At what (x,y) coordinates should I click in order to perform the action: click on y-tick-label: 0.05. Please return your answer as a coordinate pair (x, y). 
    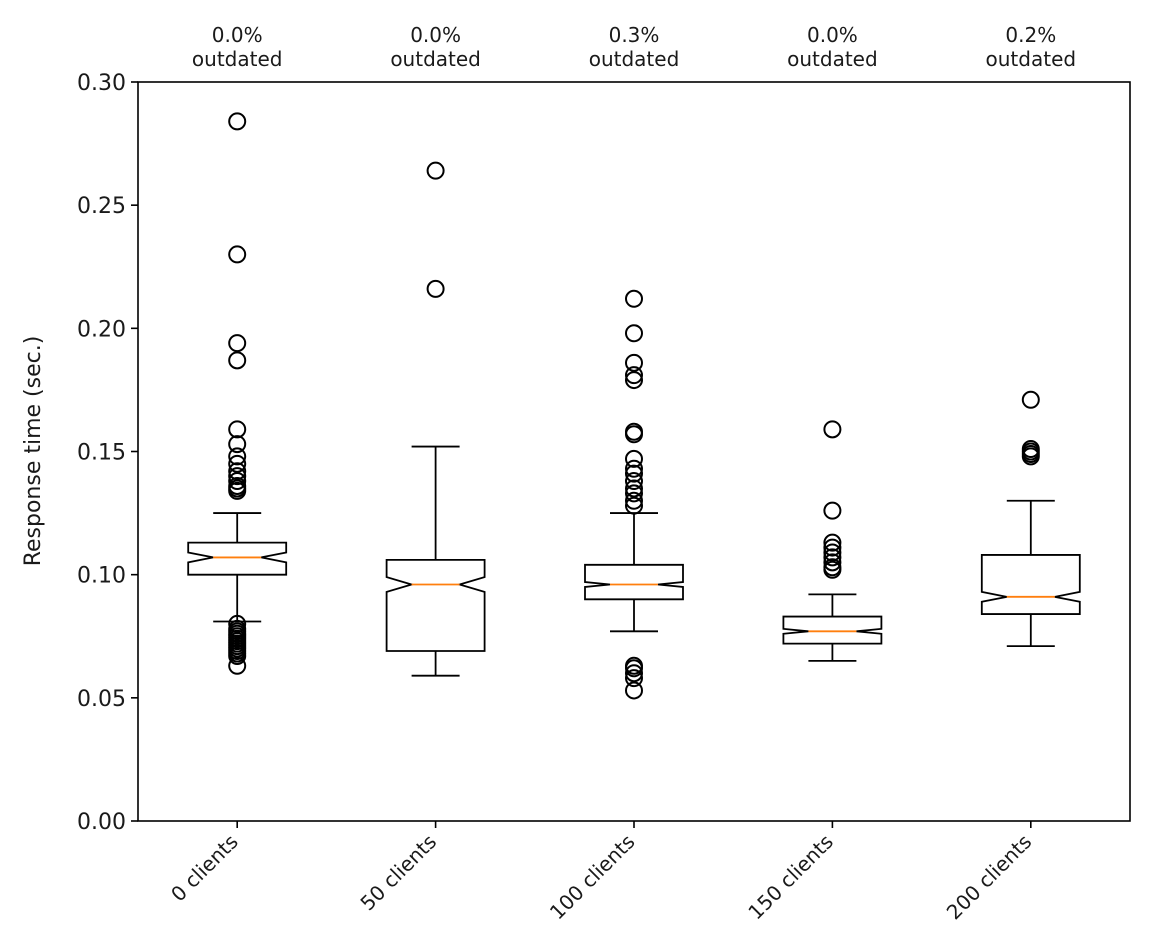
    Looking at the image, I should click on (101, 699).